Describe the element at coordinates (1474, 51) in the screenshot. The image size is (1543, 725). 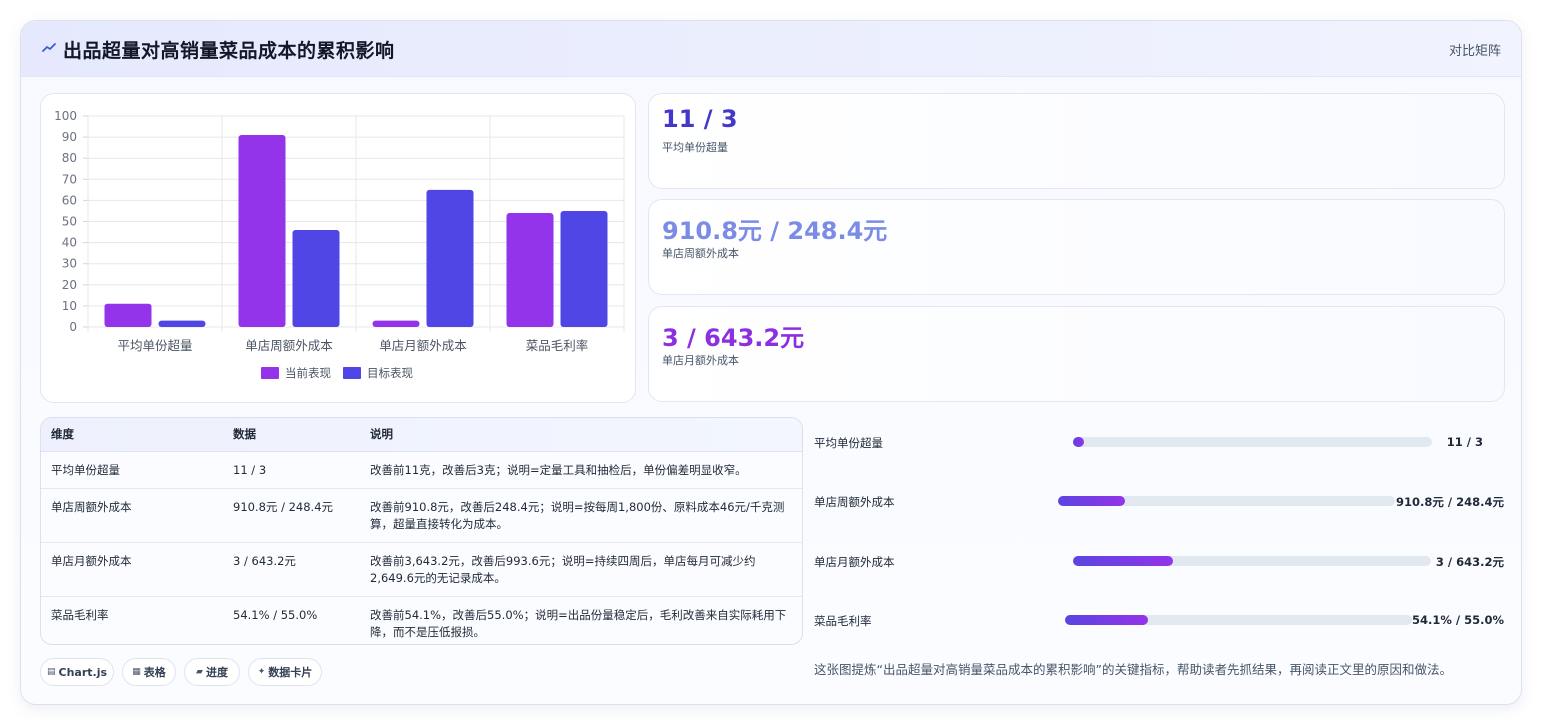
I see `matrix-label: 对比矩阵` at that location.